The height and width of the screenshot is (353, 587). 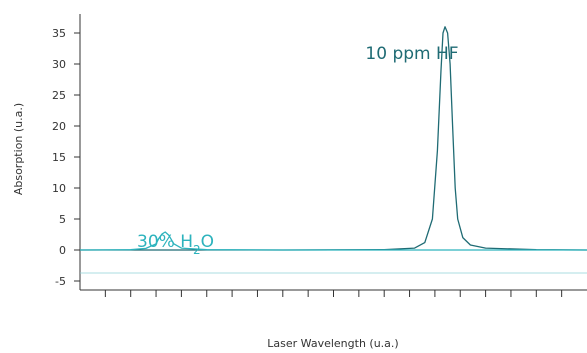 I want to click on y-axis: -5 0 5 10 15 20 25 30 35, so click(x=66, y=152).